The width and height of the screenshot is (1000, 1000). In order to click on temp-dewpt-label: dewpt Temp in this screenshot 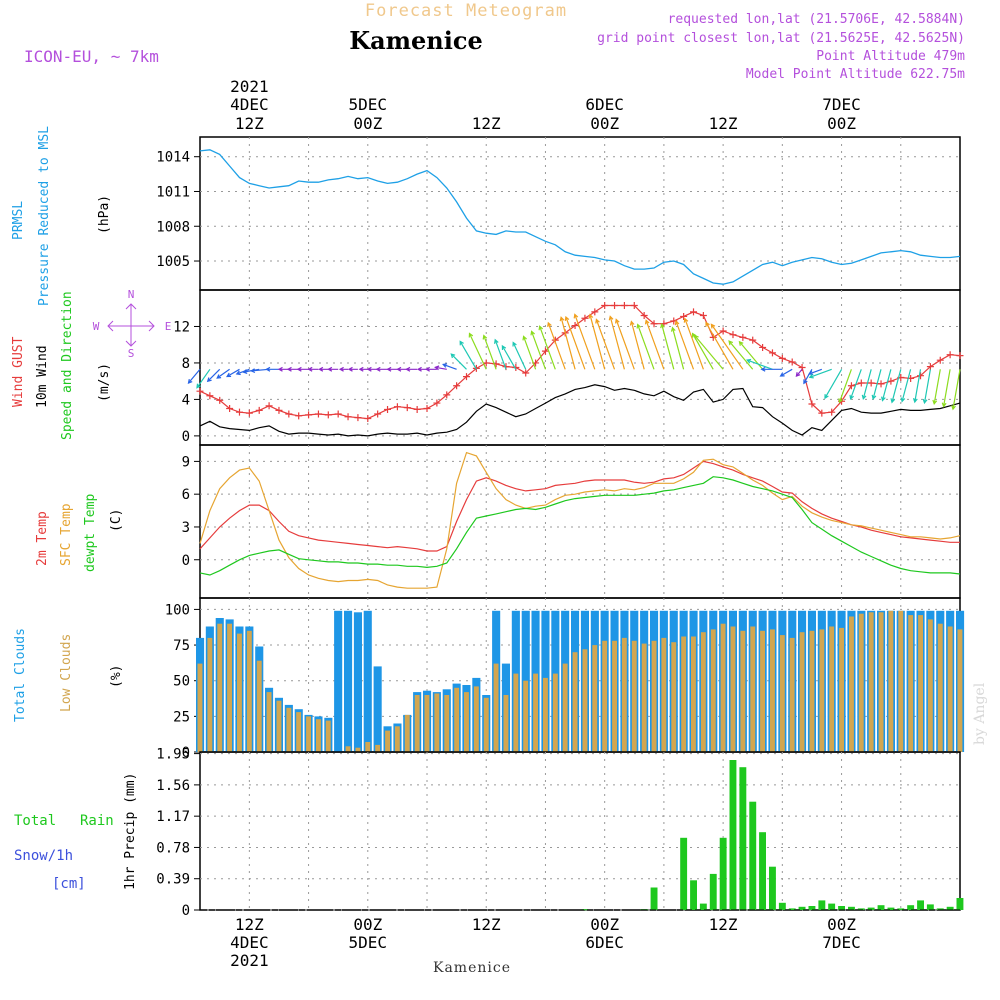, I will do `click(90, 533)`.